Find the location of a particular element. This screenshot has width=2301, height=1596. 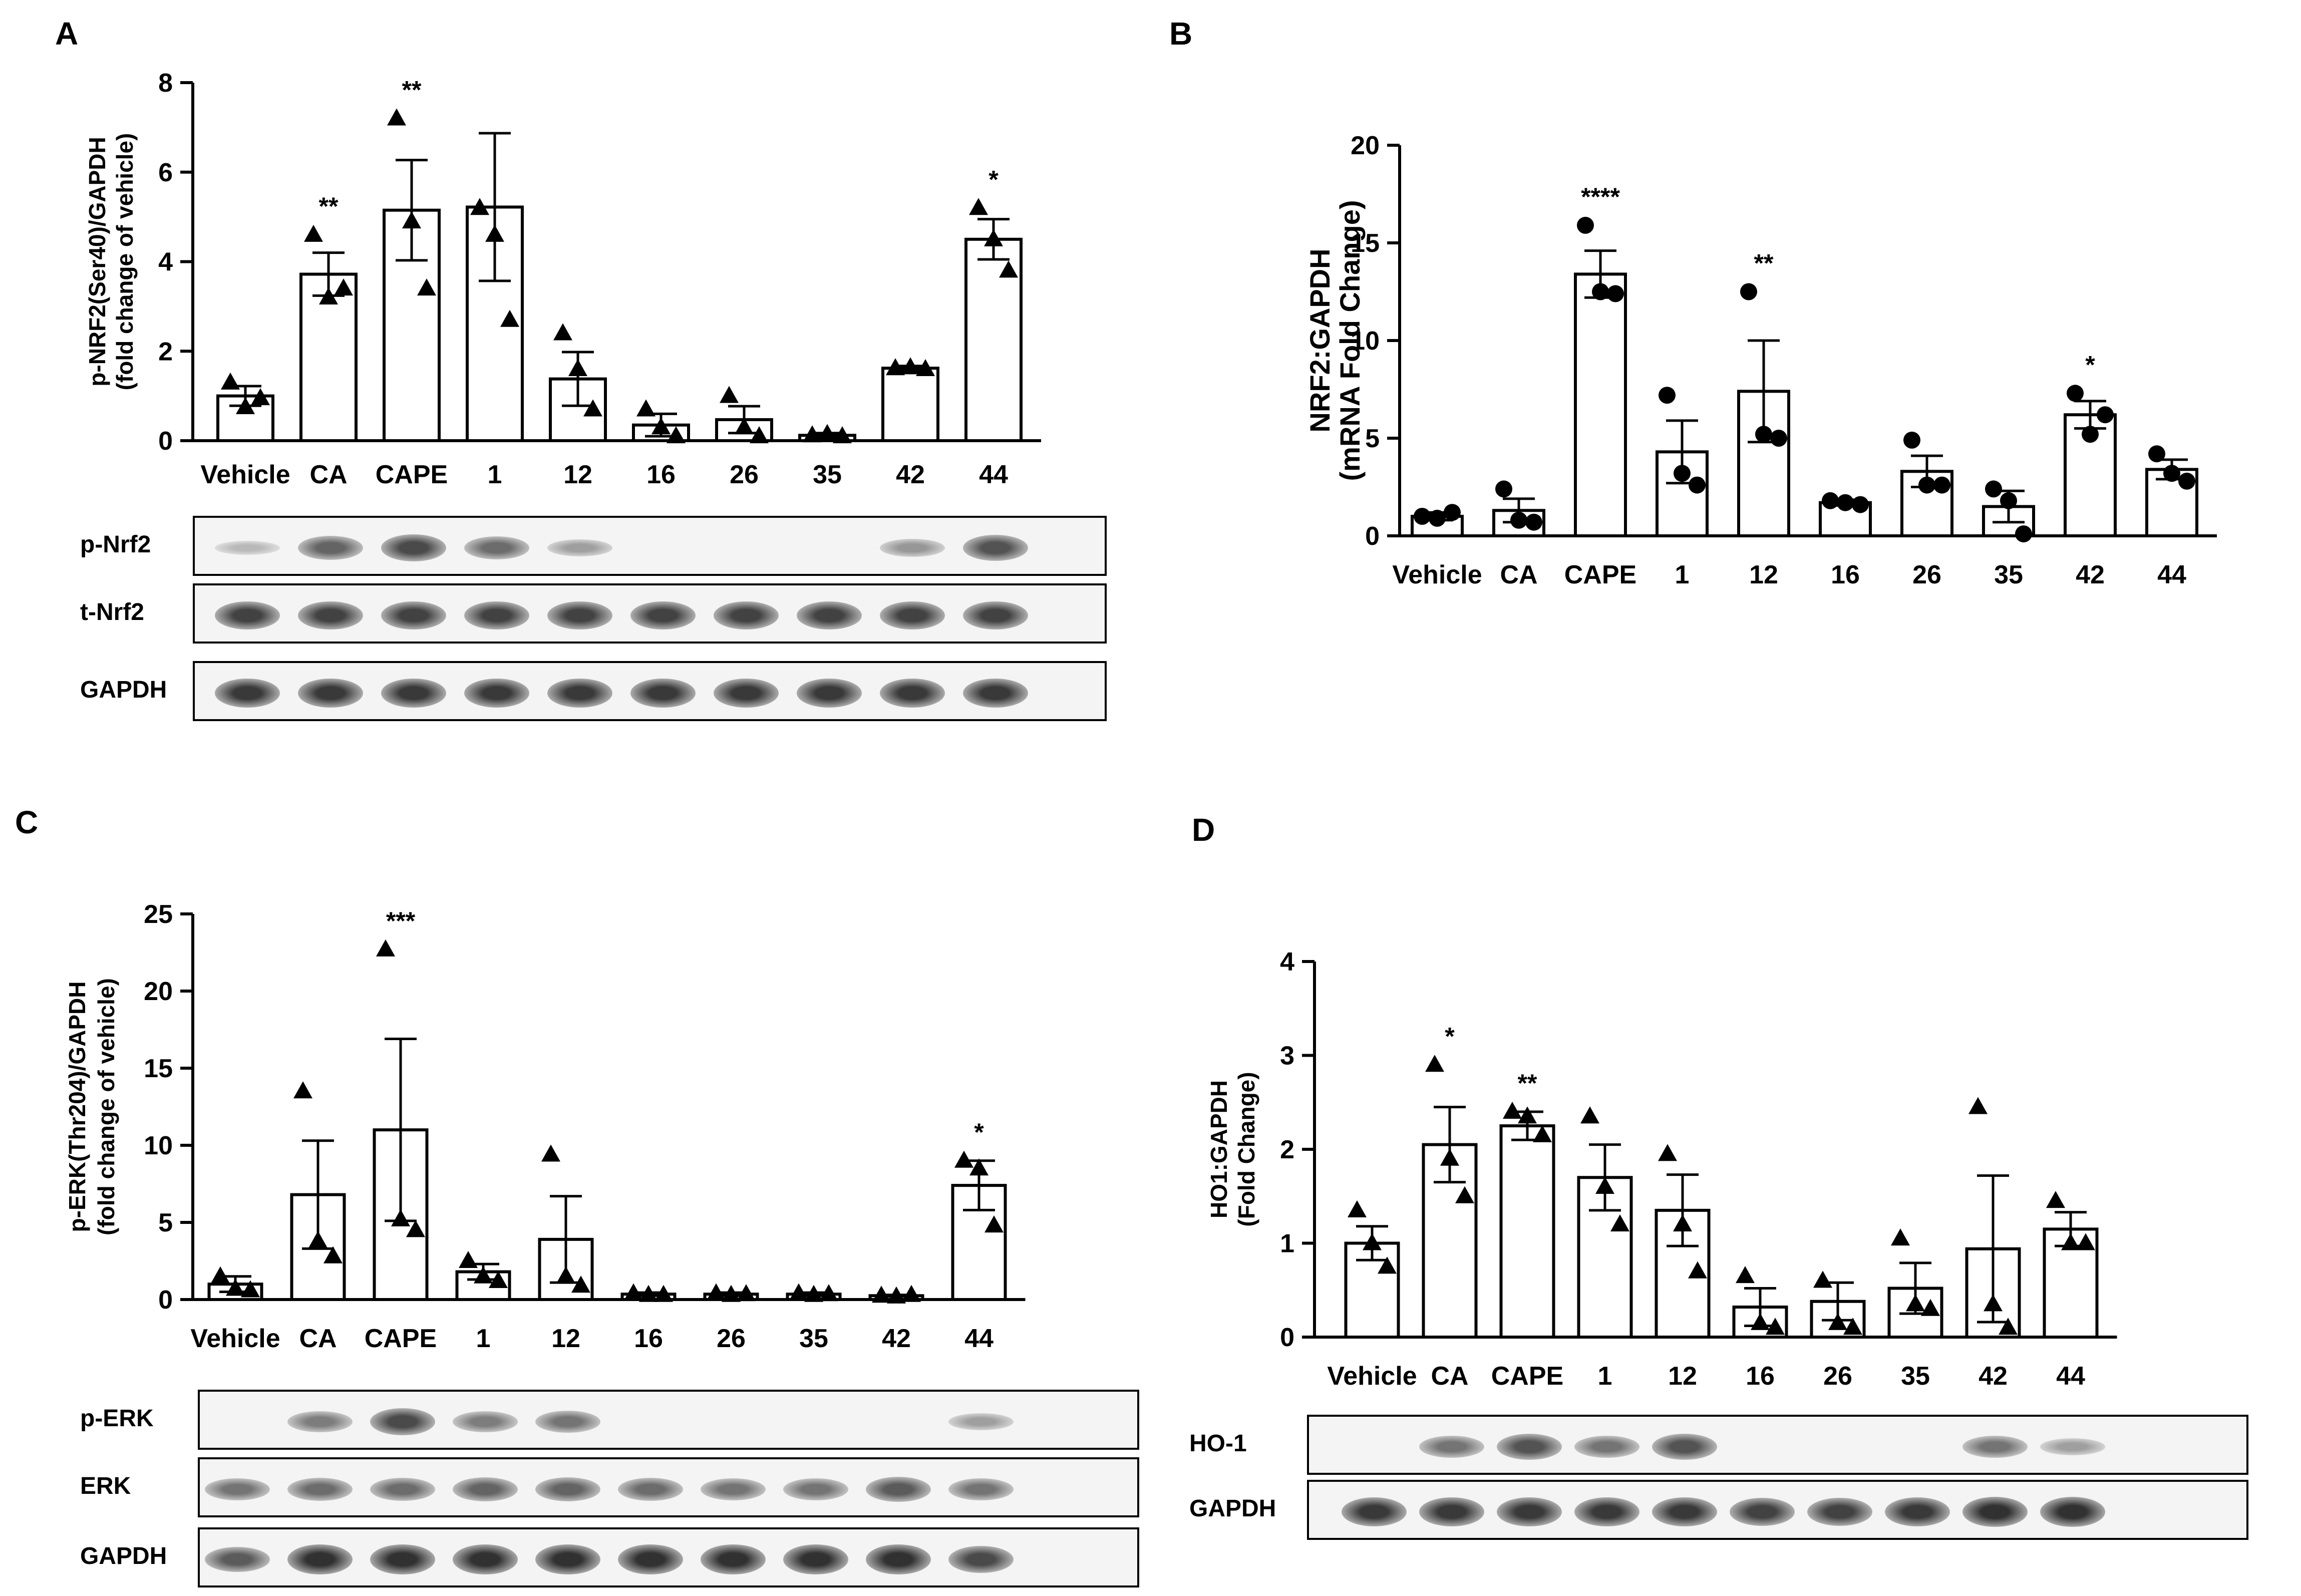

x-tick-label: 26 is located at coordinates (731, 1338).